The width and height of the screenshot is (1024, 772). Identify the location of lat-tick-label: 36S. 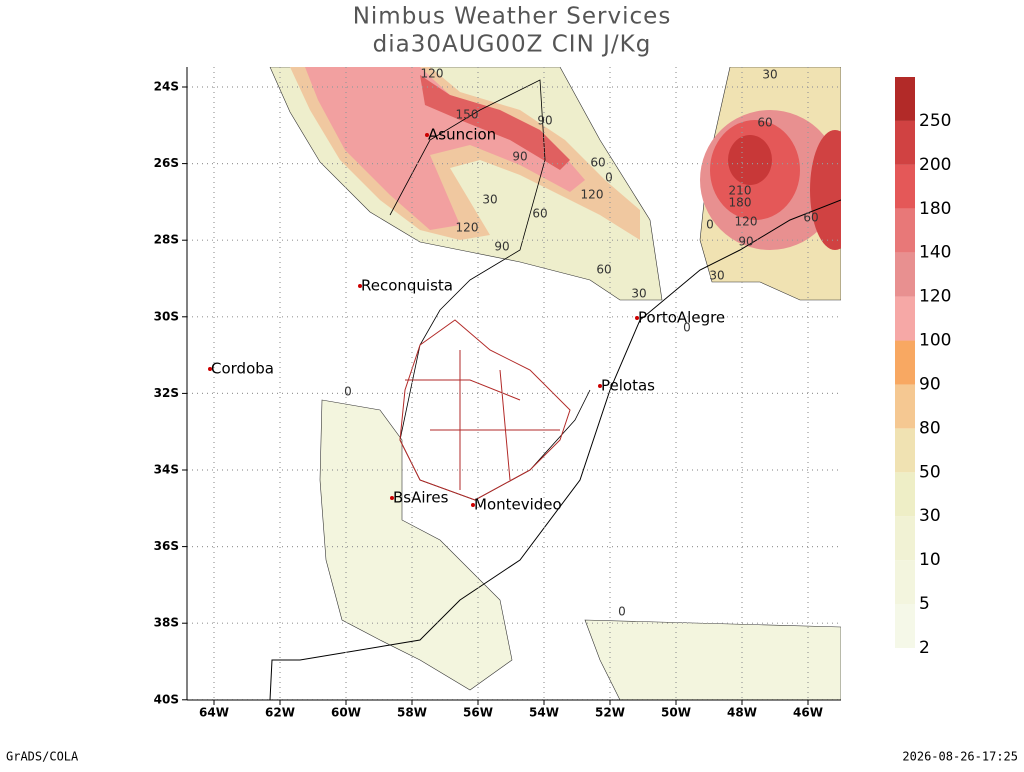
(166, 546).